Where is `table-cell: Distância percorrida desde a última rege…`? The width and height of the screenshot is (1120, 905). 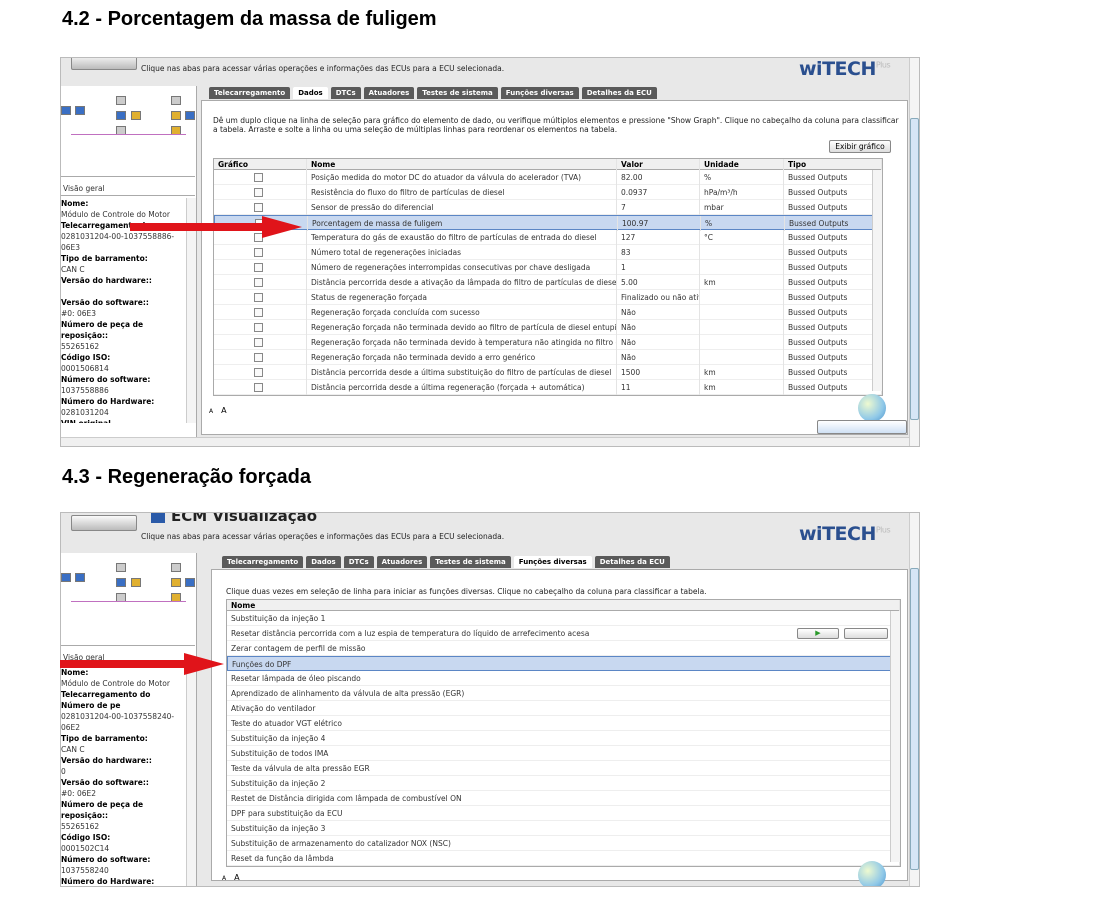 table-cell: Distância percorrida desde a última rege… is located at coordinates (462, 387).